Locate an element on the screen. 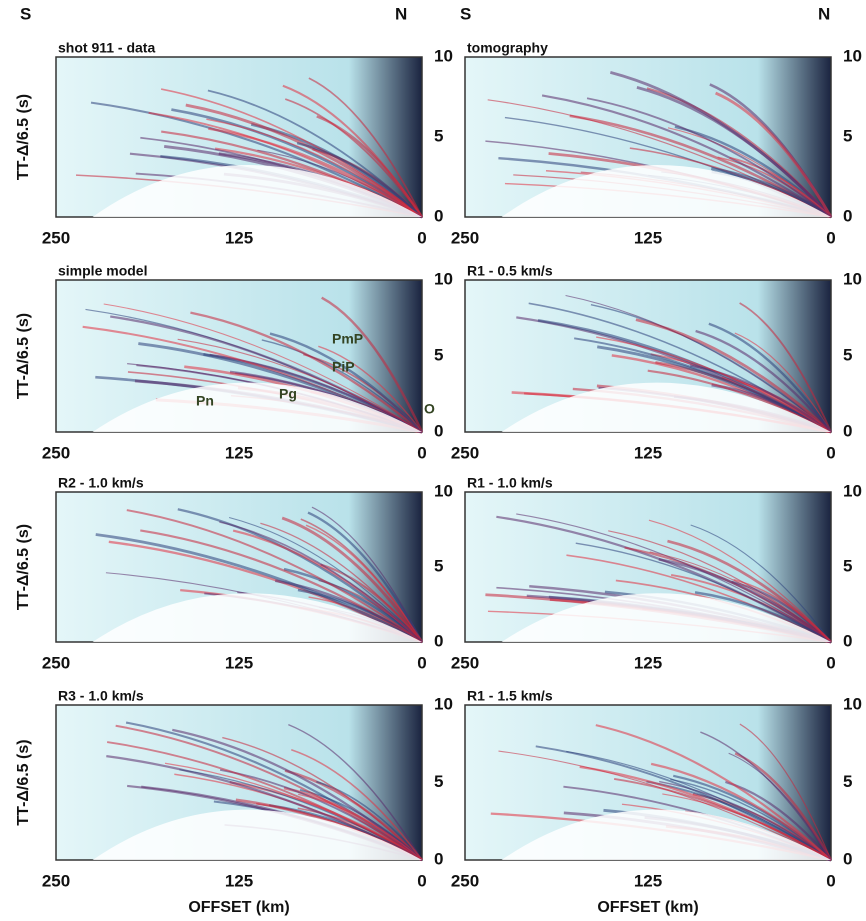 Image resolution: width=866 pixels, height=921 pixels. panel-title: simple model is located at coordinates (102, 271).